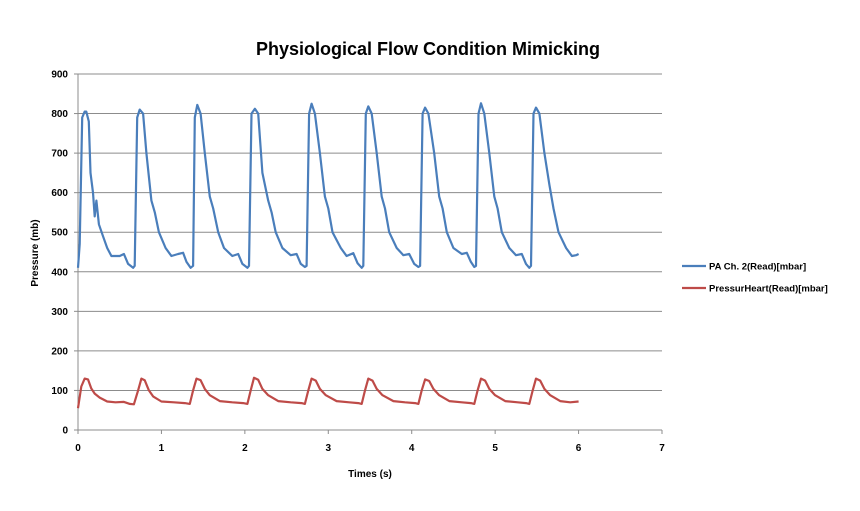  Describe the element at coordinates (65, 431) in the screenshot. I see `y-tick-label: 0` at that location.